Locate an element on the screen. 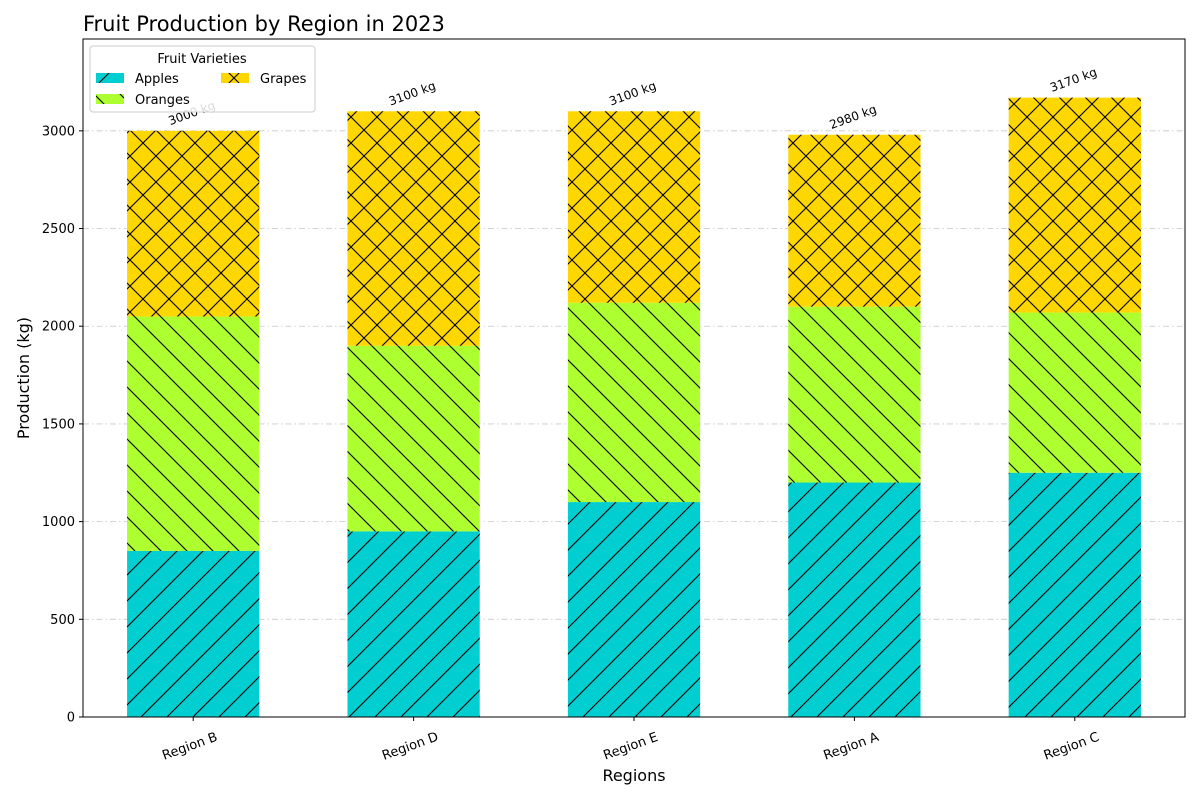 The image size is (1200, 800). legend-label-oranges: Oranges is located at coordinates (162, 100).